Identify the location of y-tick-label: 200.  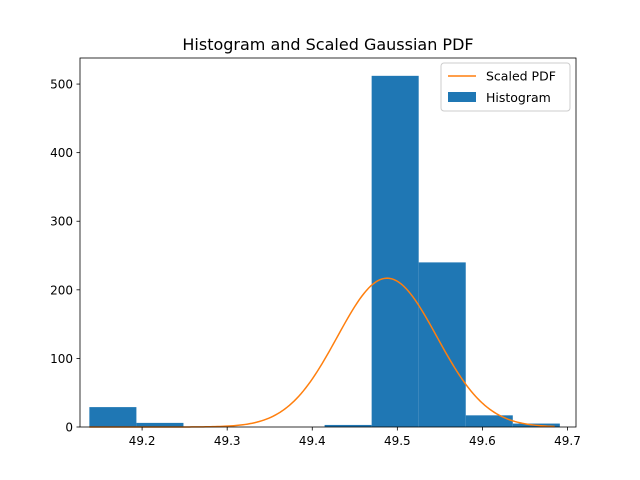
(61, 290).